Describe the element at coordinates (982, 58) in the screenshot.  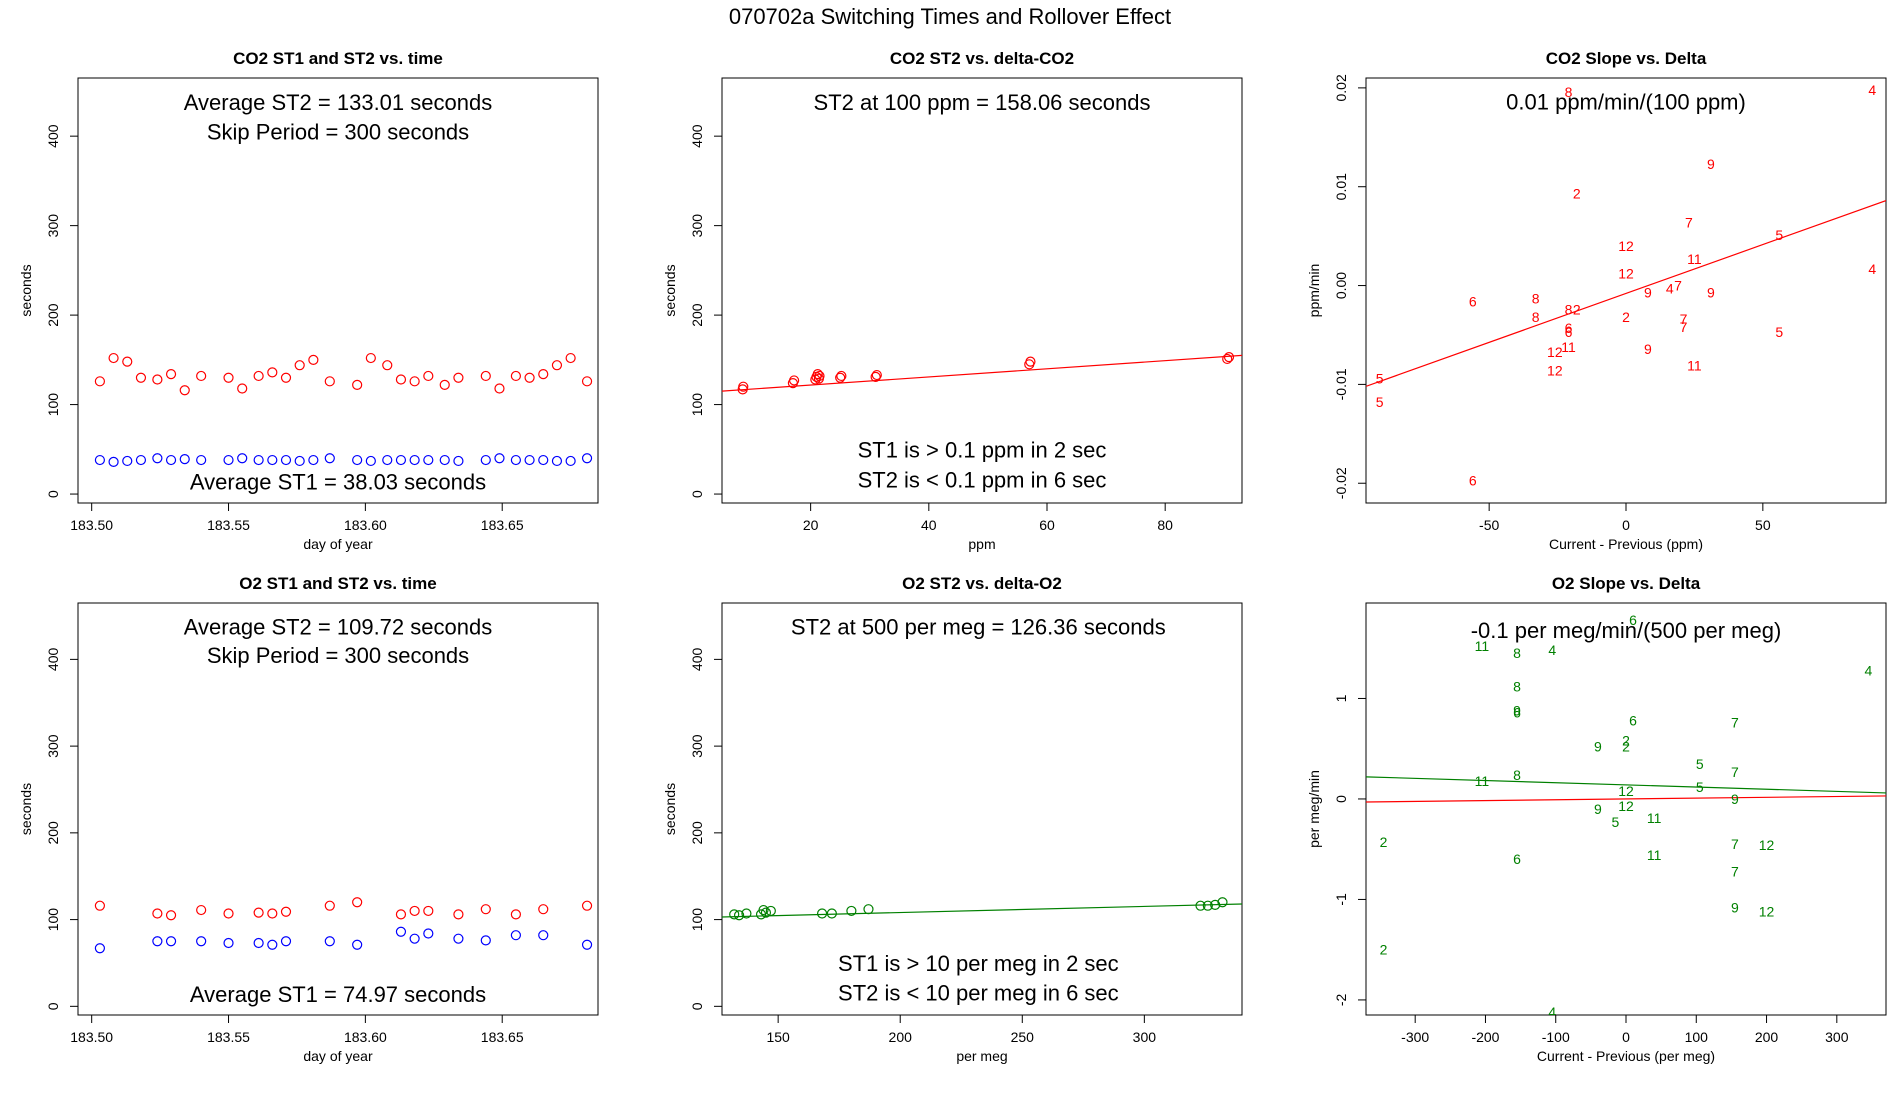
I see `chart-title: CO2 ST2 vs. delta-CO2` at that location.